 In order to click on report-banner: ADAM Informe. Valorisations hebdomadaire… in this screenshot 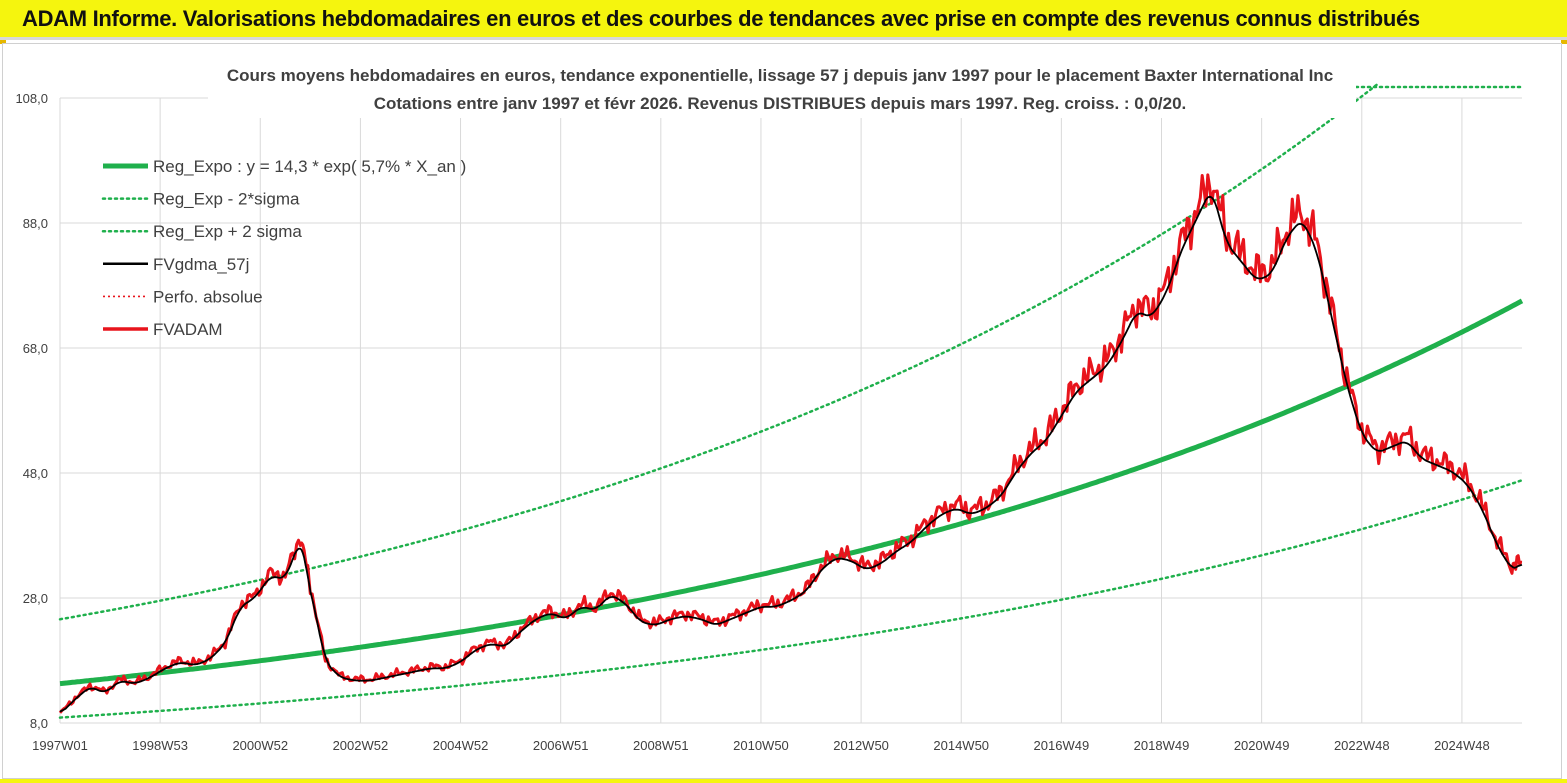, I will do `click(783, 20)`.